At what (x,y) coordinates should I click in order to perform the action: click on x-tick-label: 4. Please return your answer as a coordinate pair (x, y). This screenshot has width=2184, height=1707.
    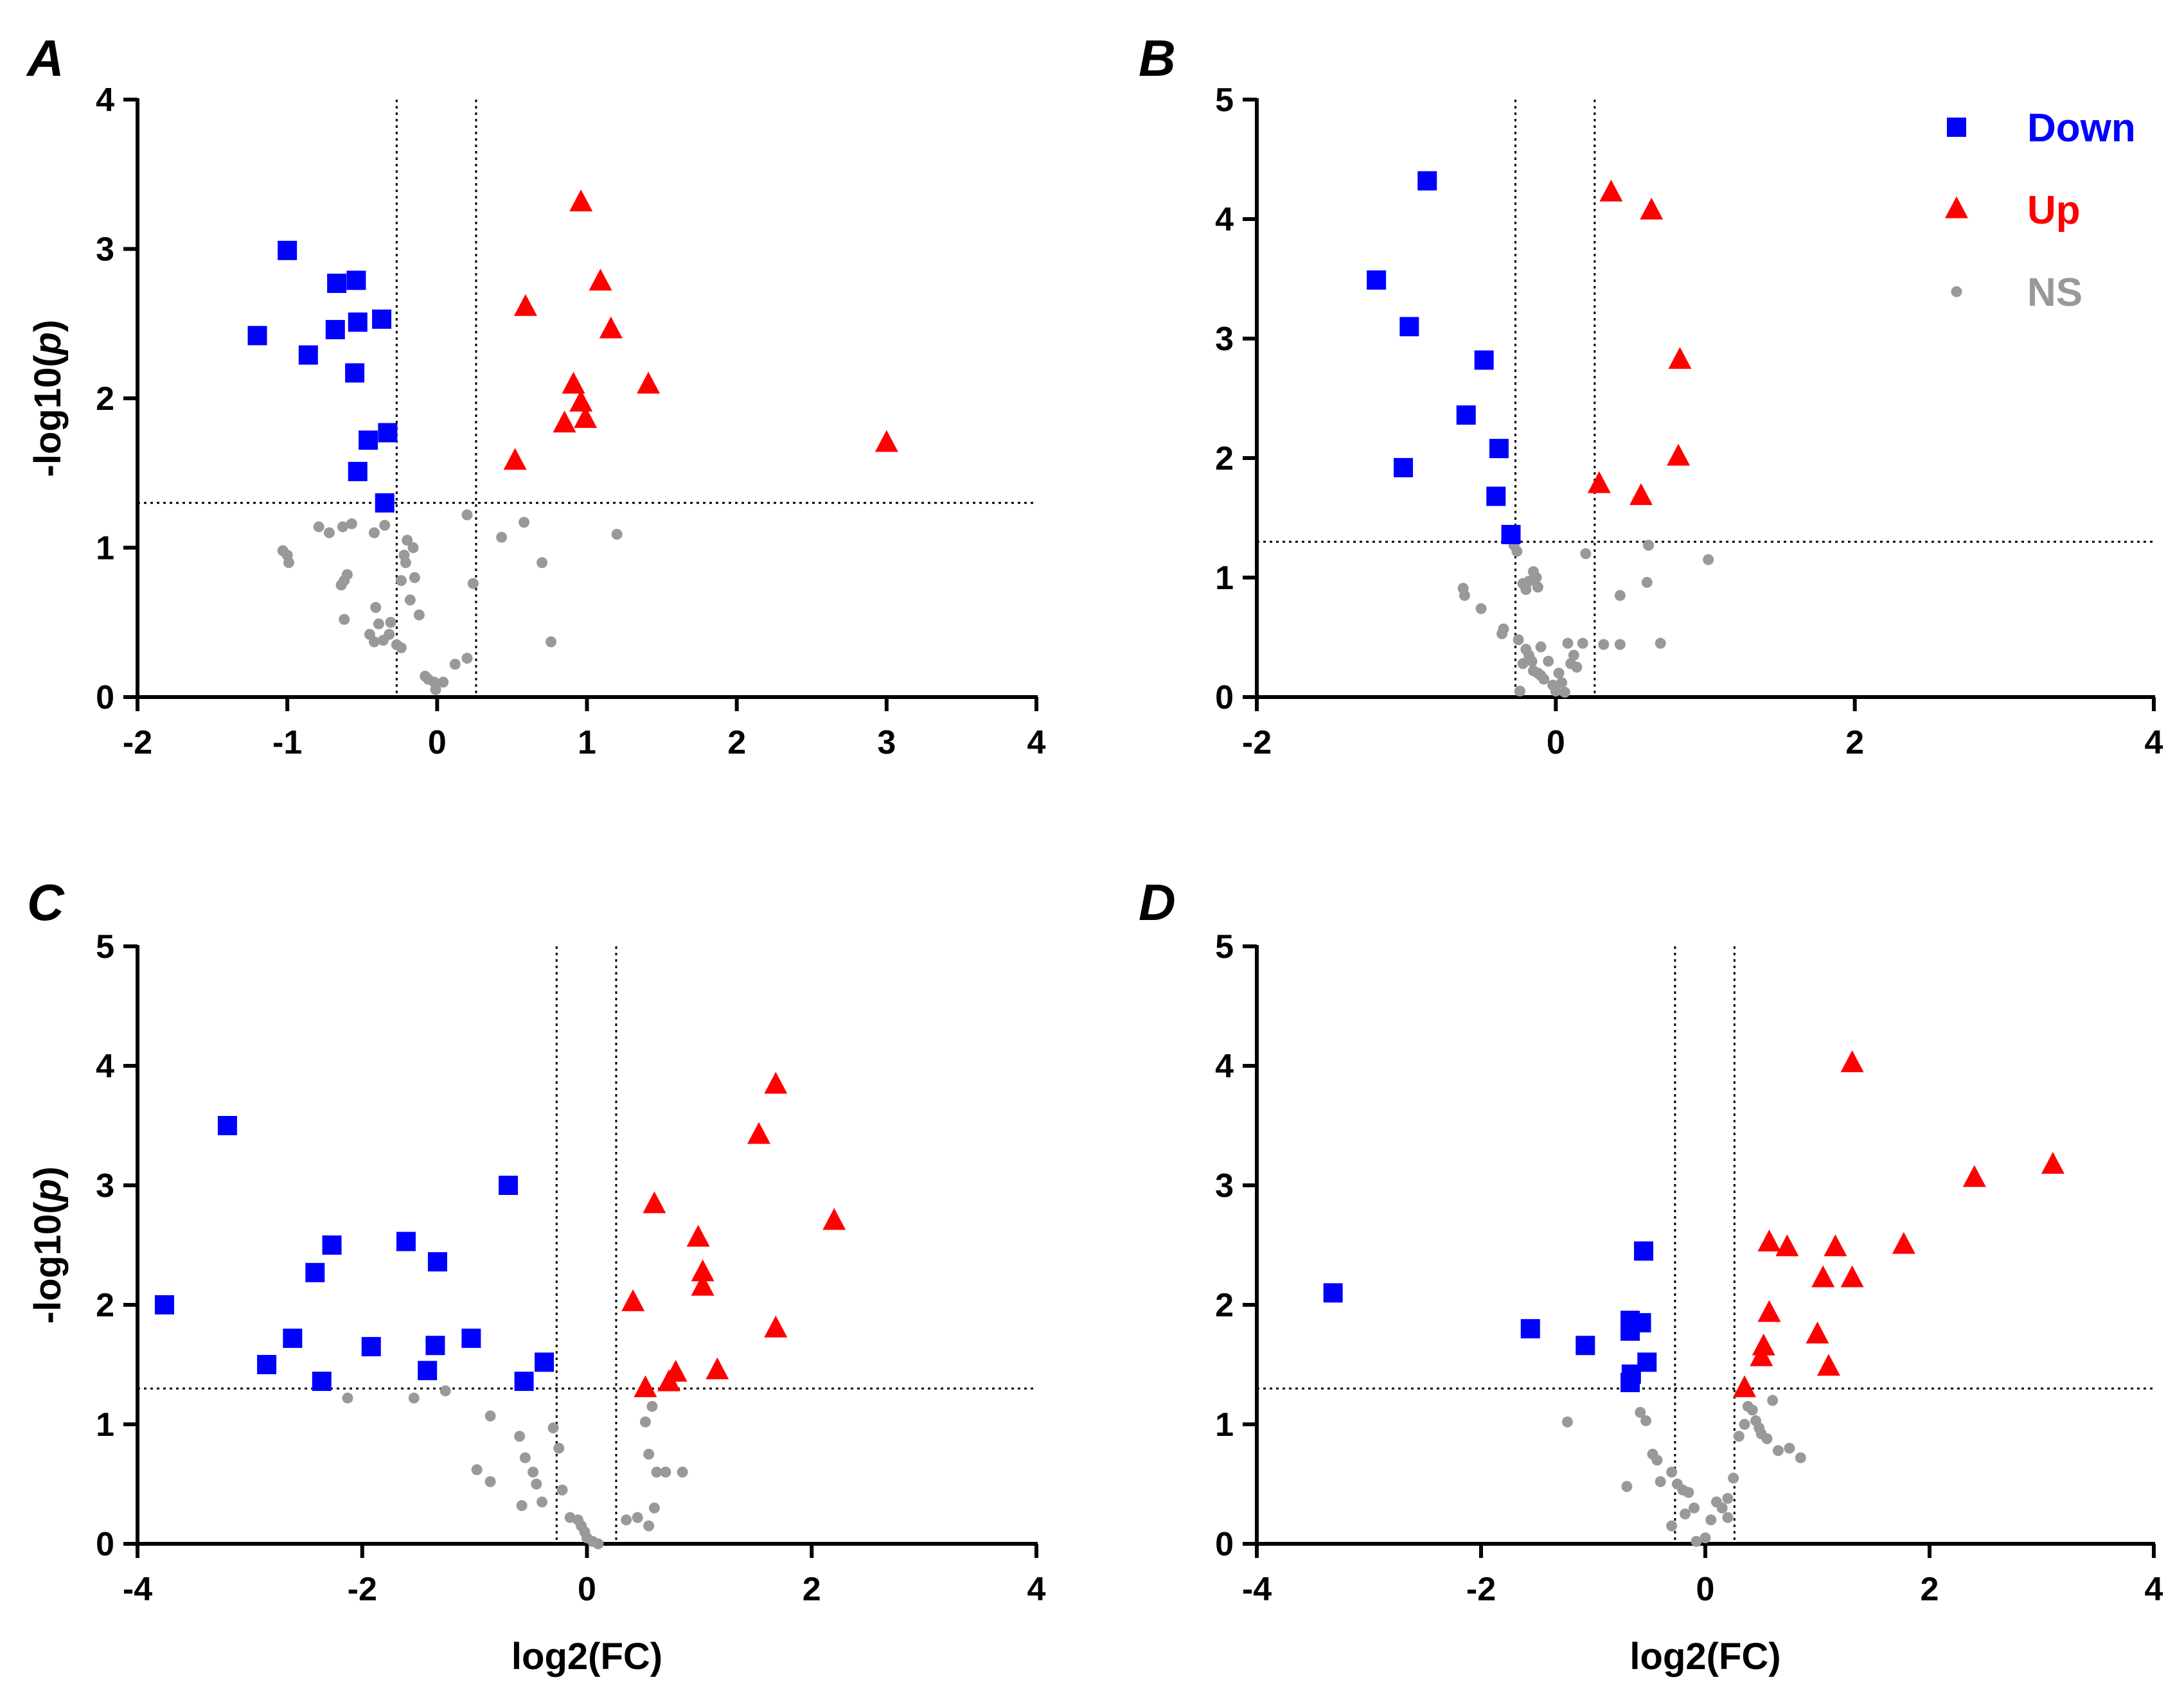
    Looking at the image, I should click on (1036, 742).